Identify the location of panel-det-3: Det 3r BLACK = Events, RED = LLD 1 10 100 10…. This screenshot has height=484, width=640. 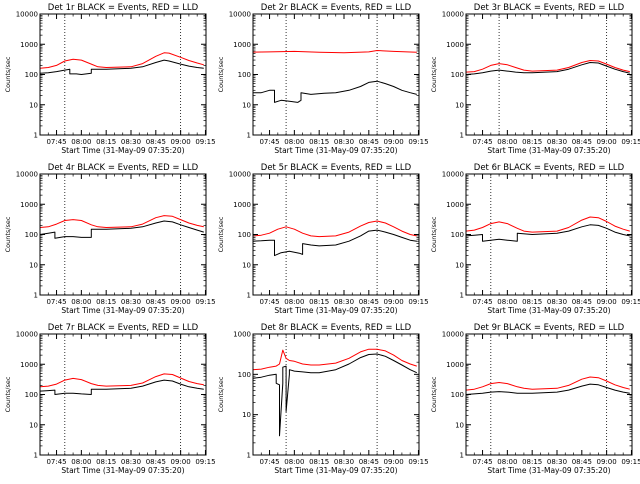
(535, 79).